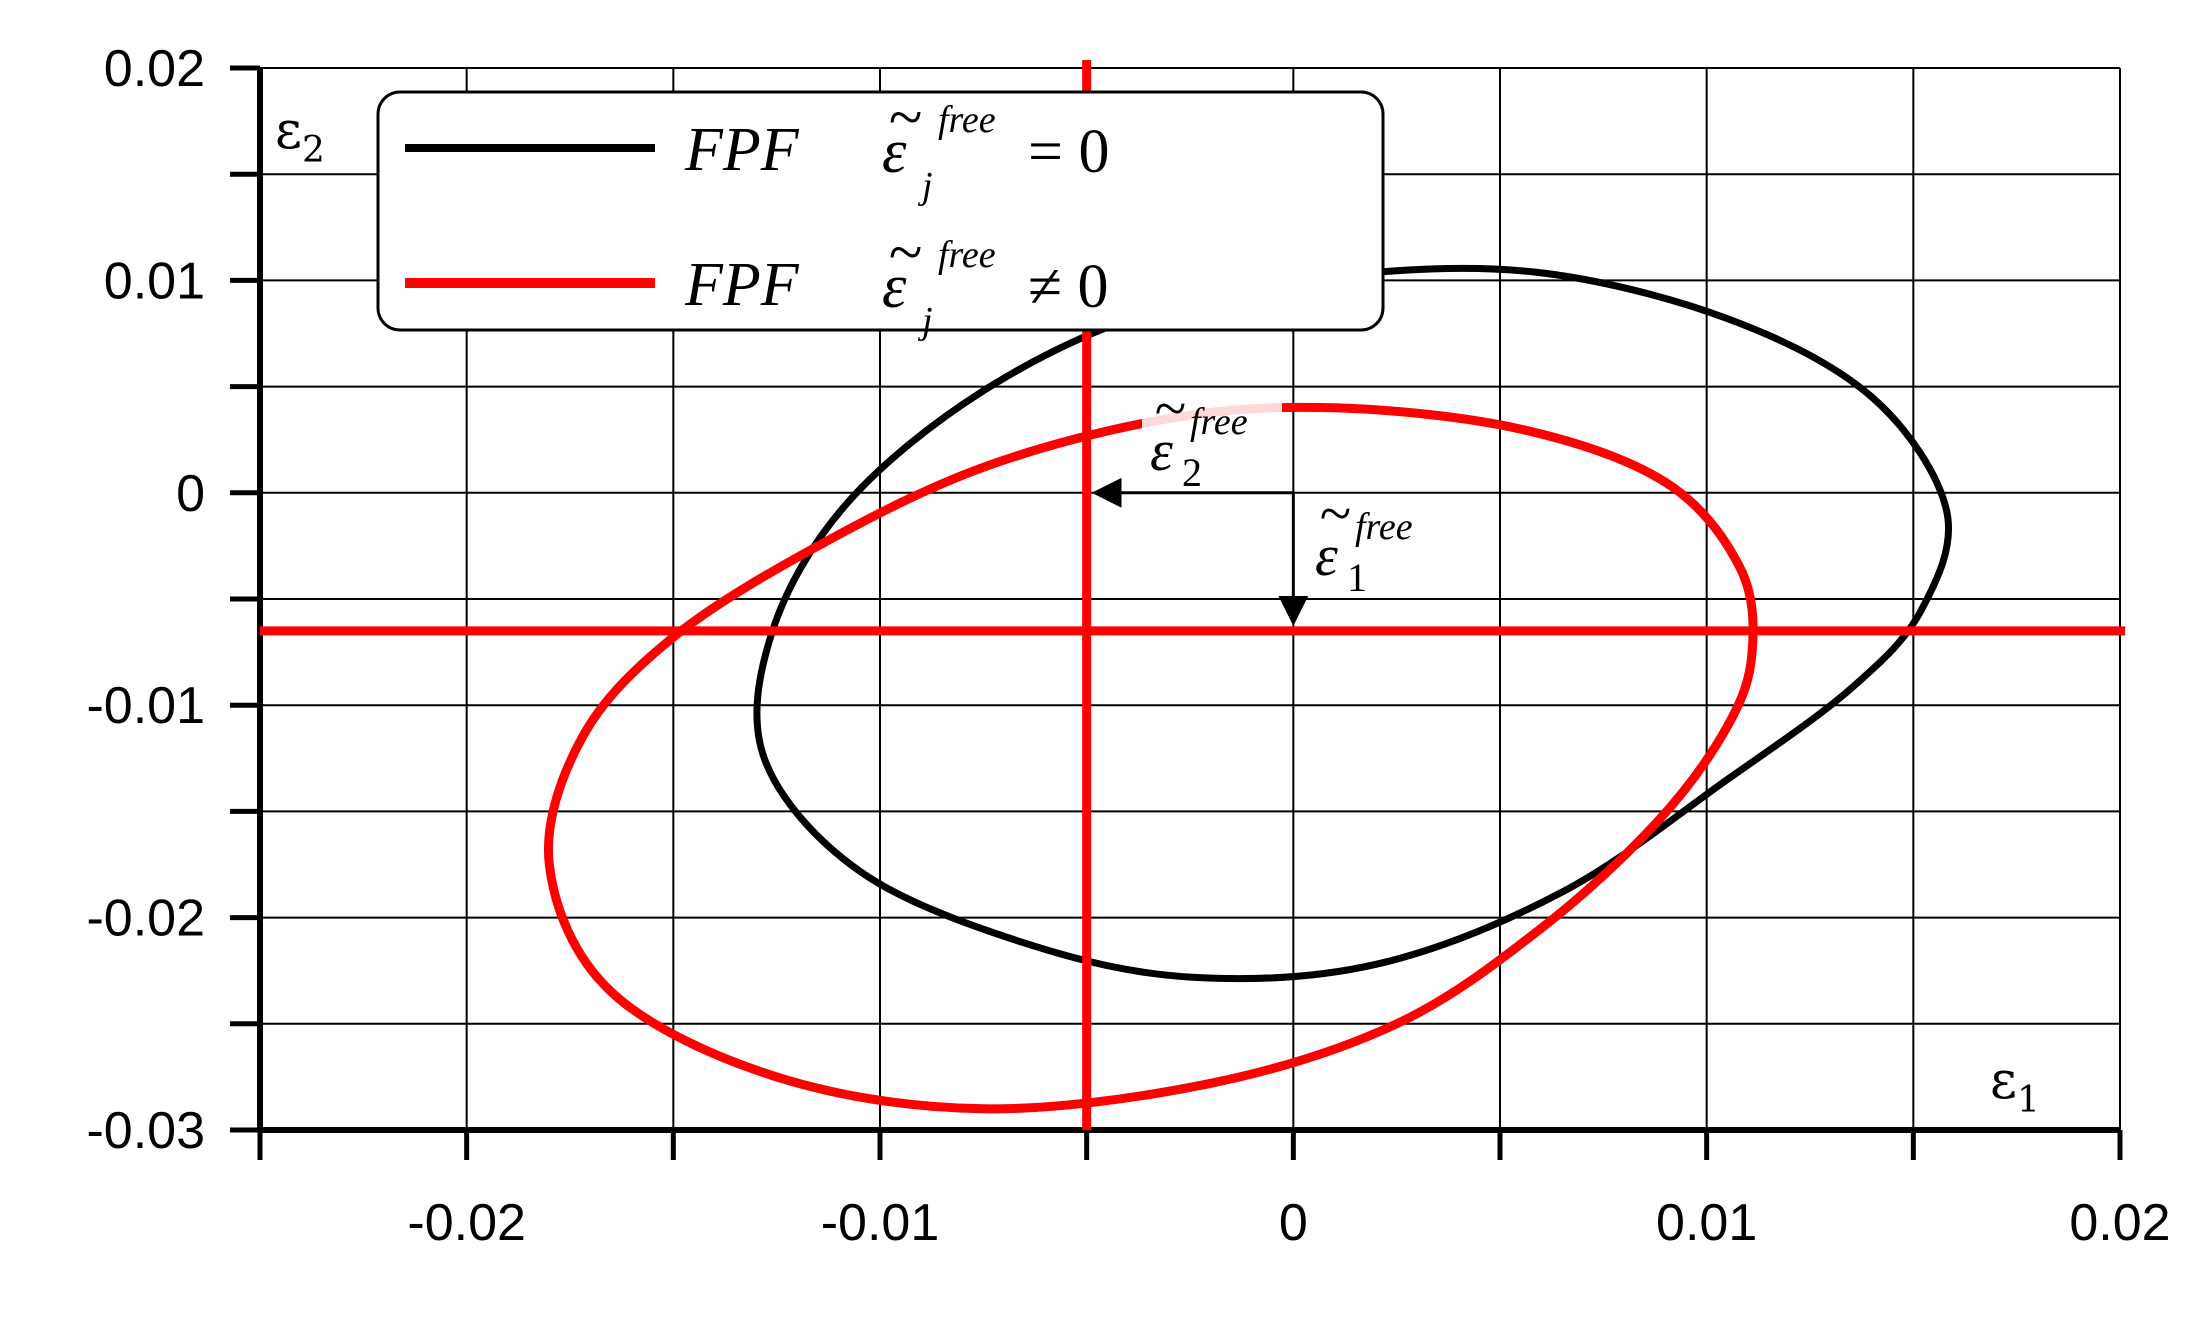 This screenshot has height=1329, width=2195. I want to click on legend-relation-1: = 0, so click(1068, 152).